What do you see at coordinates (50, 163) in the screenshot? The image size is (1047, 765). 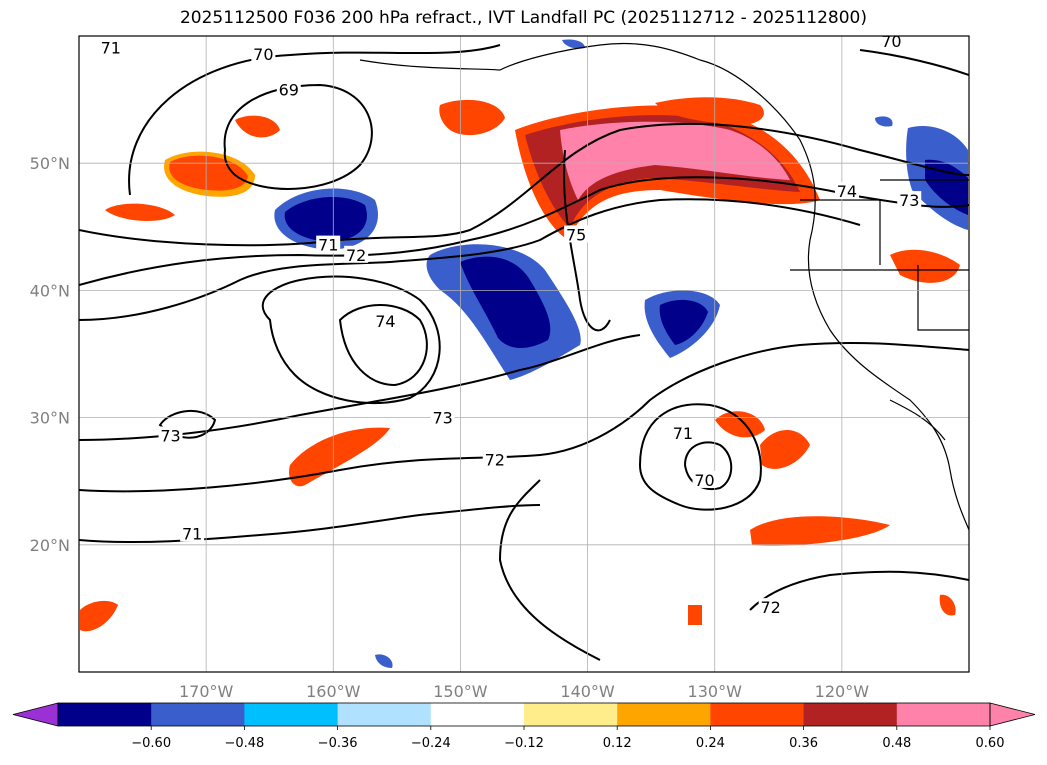 I see `lat-tick-label: 50°N` at bounding box center [50, 163].